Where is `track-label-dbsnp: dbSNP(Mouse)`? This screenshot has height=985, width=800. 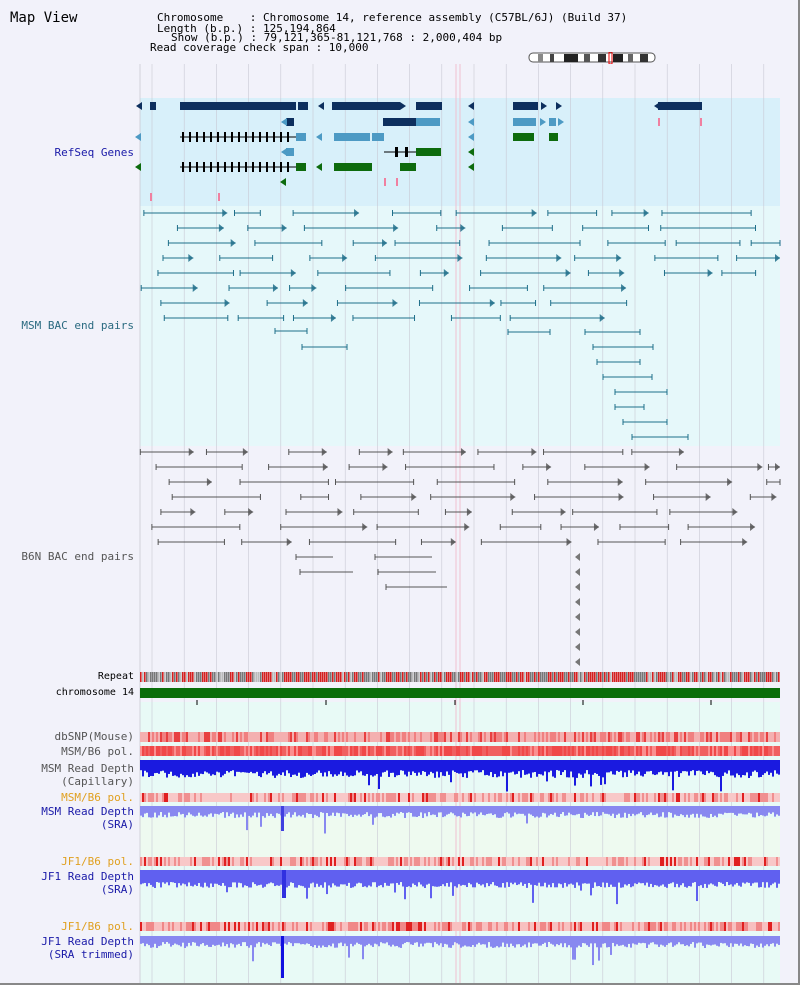
track-label-dbsnp: dbSNP(Mouse) is located at coordinates (94, 736).